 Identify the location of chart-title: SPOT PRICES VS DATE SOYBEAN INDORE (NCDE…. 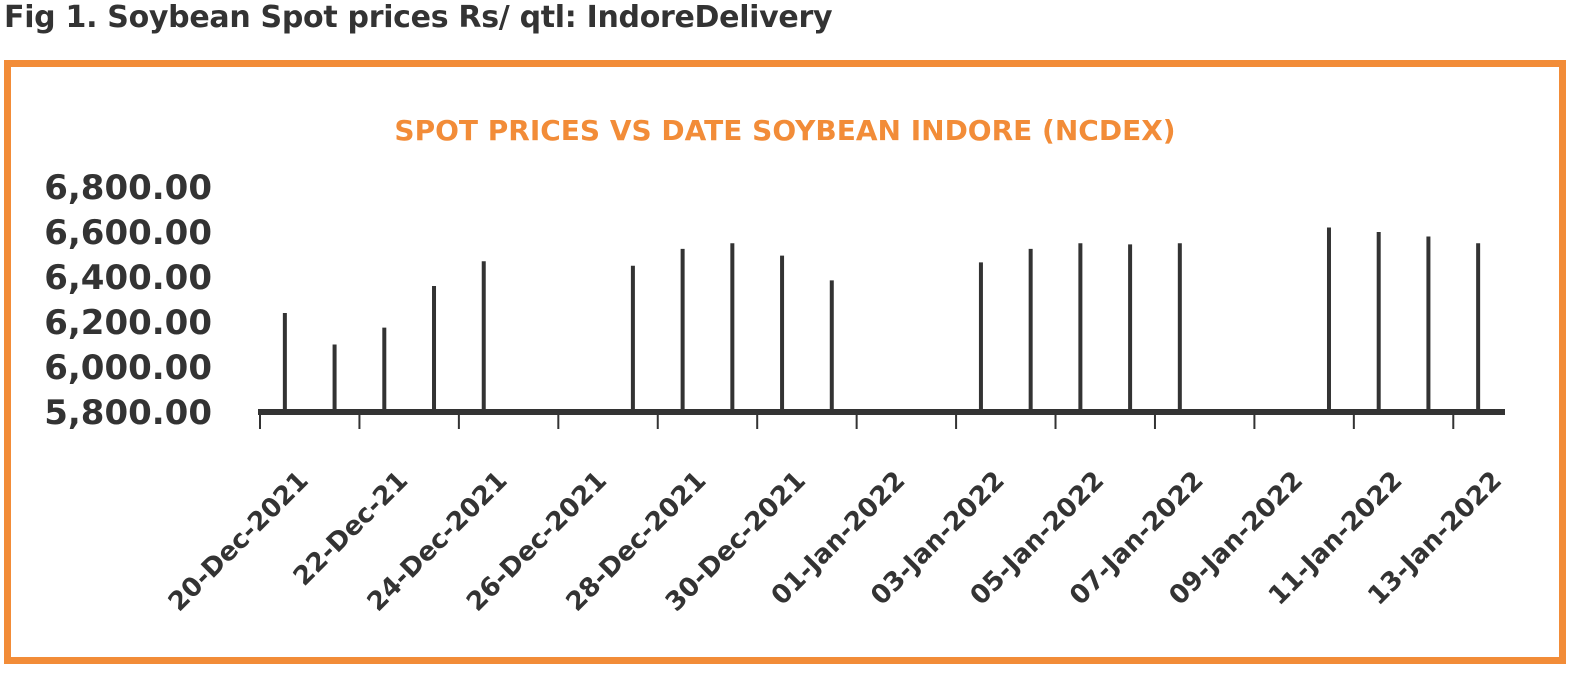
(784, 130).